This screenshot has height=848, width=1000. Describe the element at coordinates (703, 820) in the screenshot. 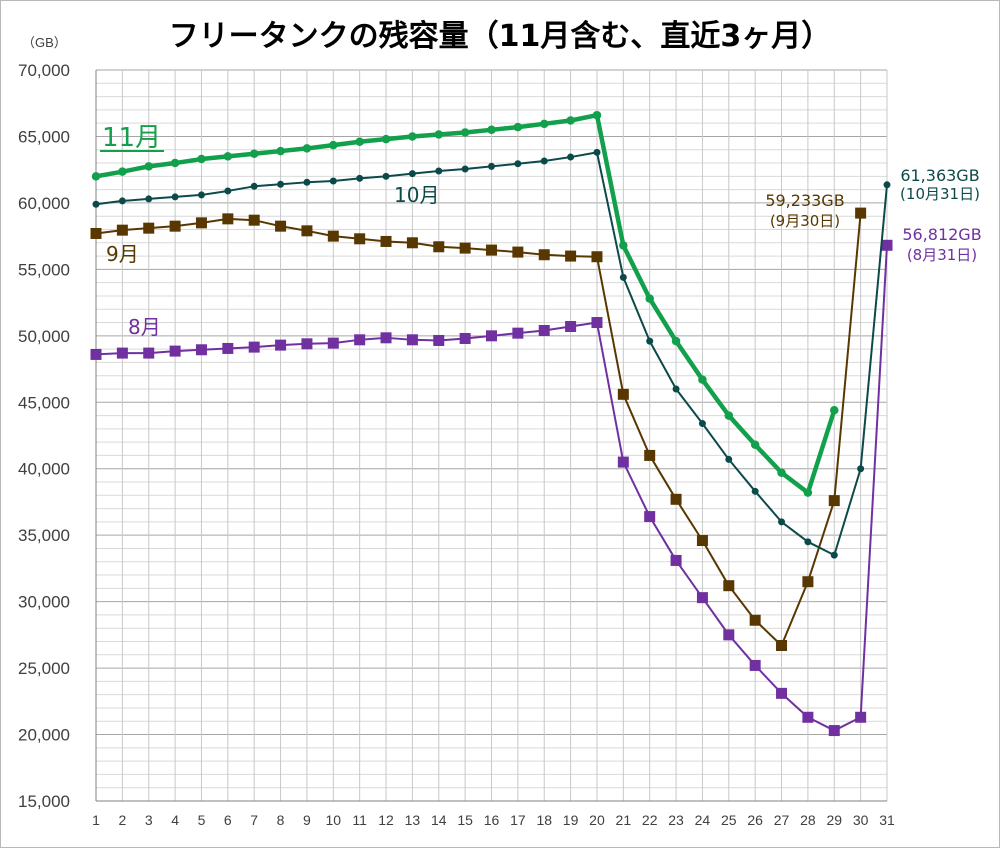

I see `x-tick-label: 24` at that location.